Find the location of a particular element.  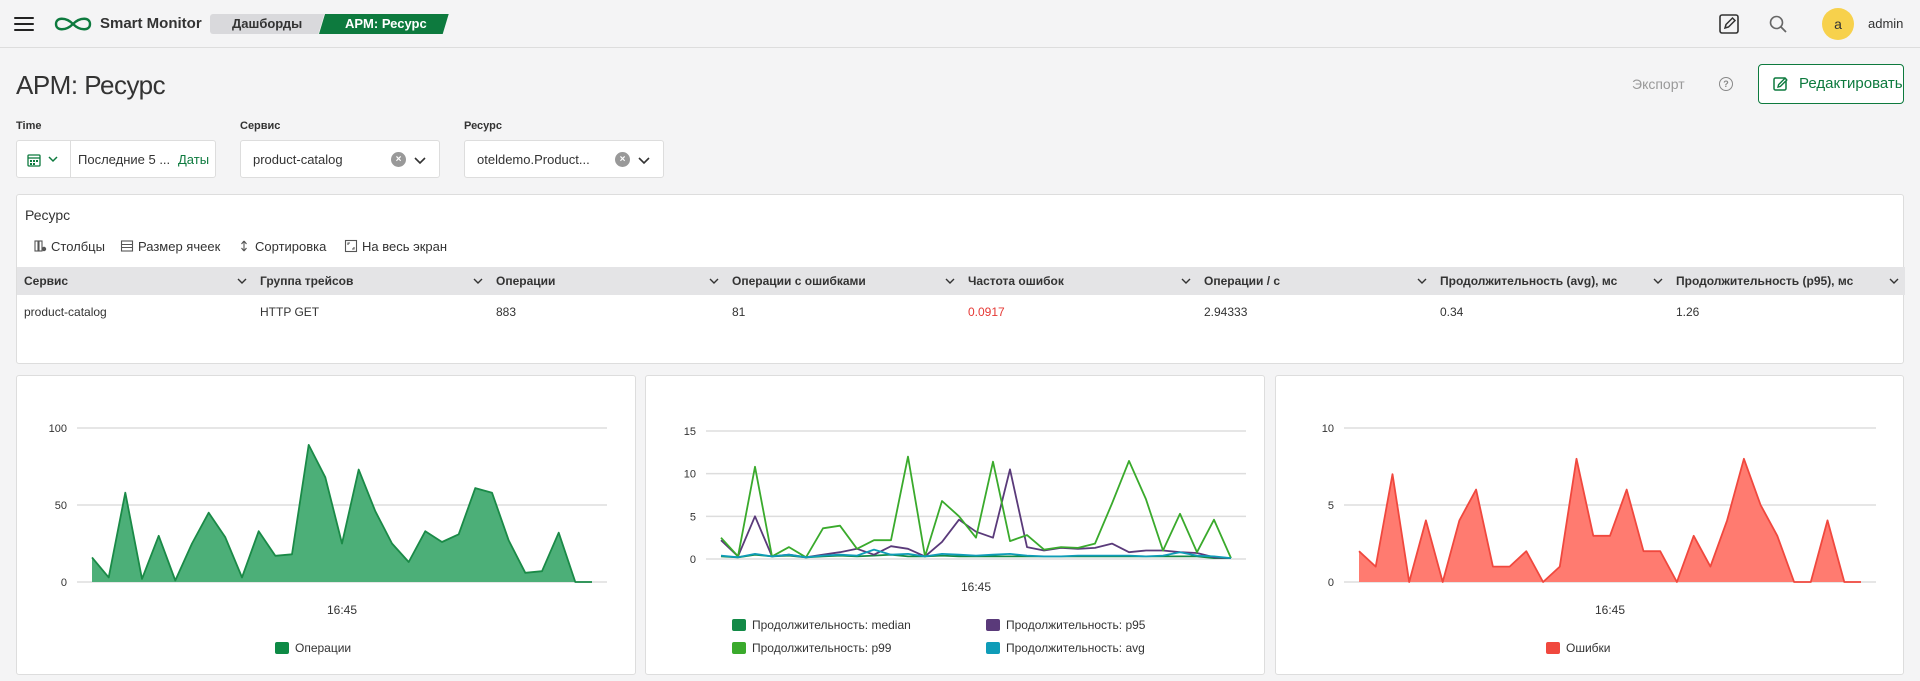

legend-item-p99: Продолжительность: p99 is located at coordinates (811, 648).